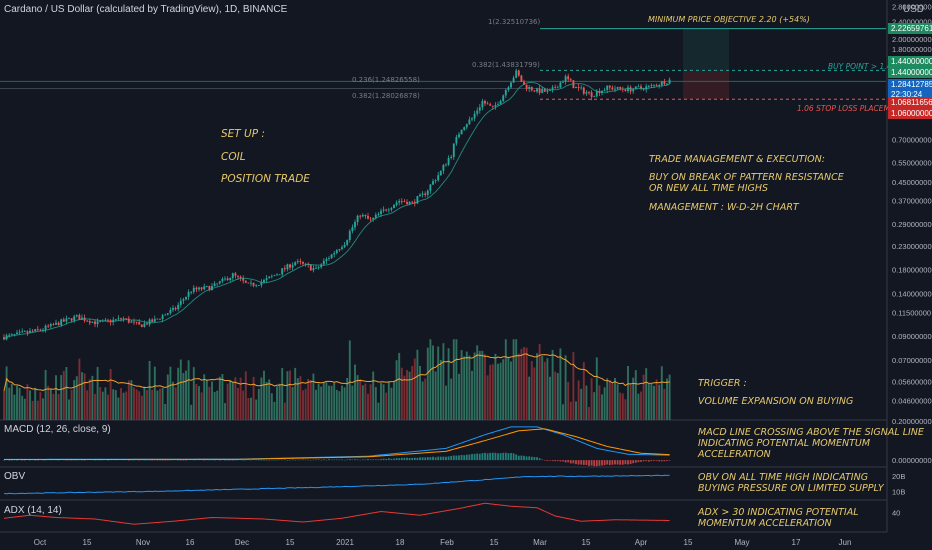 Image resolution: width=932 pixels, height=550 pixels. What do you see at coordinates (336, 513) in the screenshot?
I see `adx-line` at bounding box center [336, 513].